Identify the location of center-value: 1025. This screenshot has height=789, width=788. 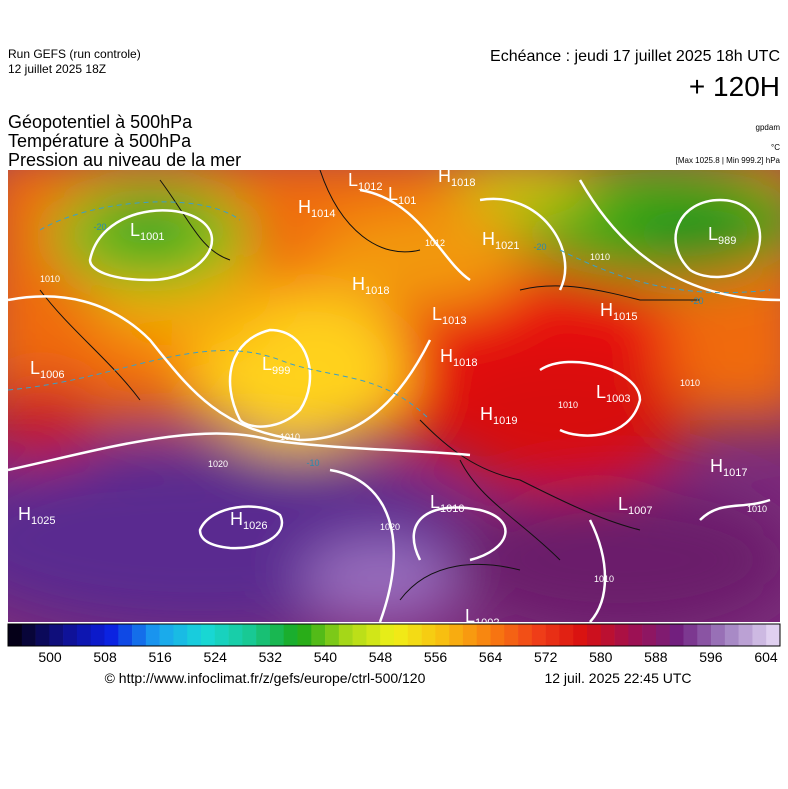
(43, 521).